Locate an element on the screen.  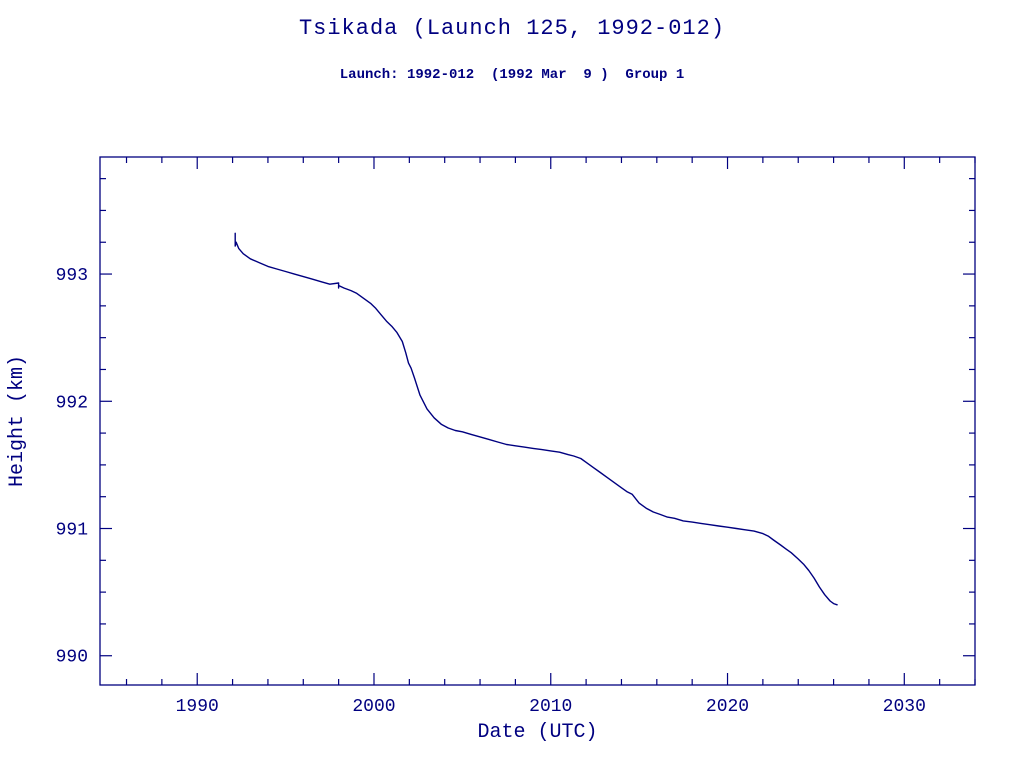
x-tick-label: 2020 is located at coordinates (727, 707).